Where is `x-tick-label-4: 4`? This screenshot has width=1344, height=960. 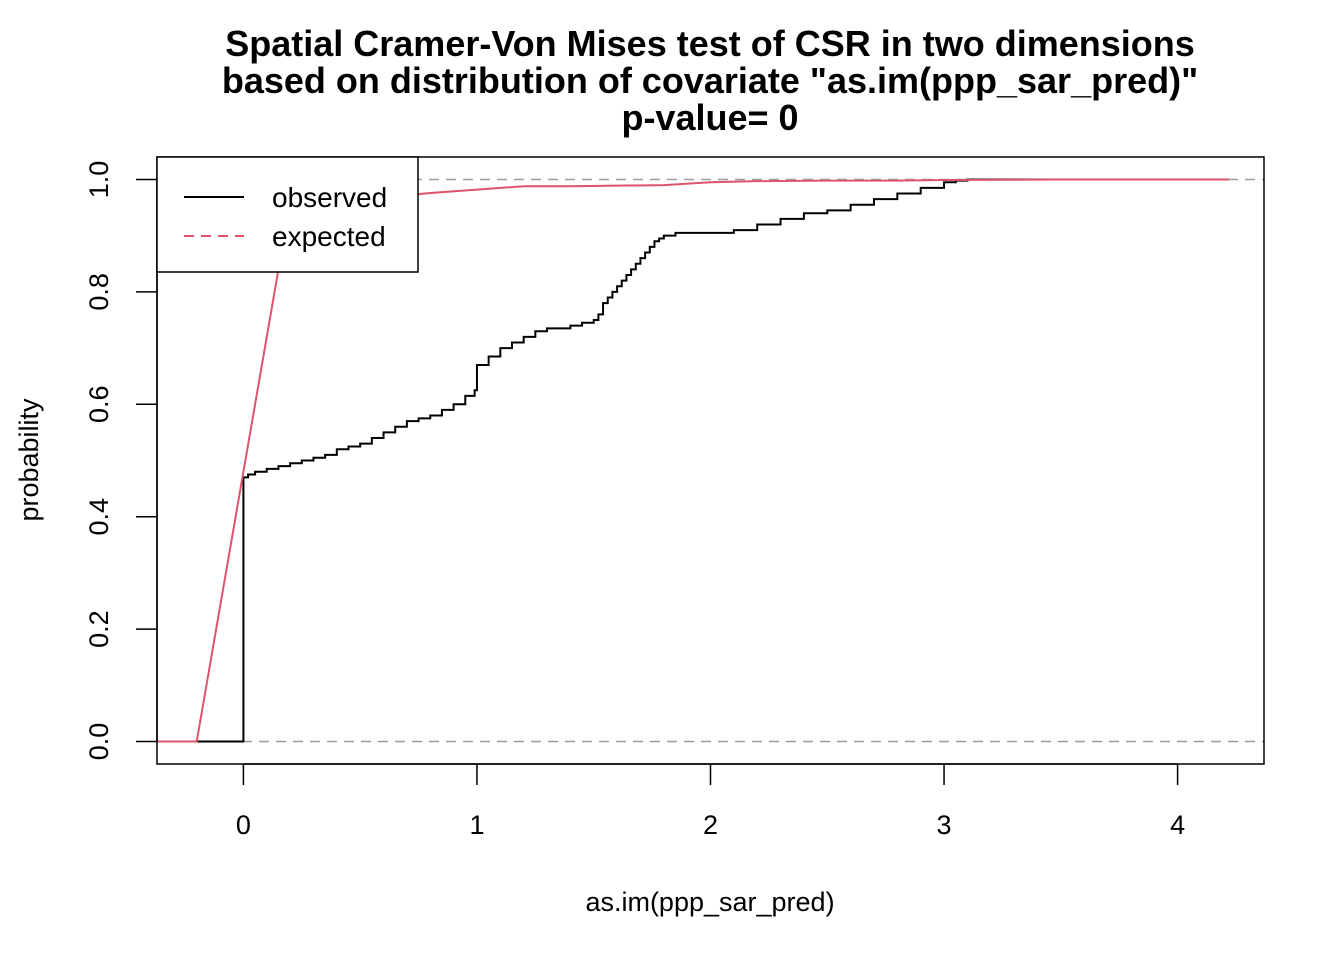
x-tick-label-4: 4 is located at coordinates (1177, 825).